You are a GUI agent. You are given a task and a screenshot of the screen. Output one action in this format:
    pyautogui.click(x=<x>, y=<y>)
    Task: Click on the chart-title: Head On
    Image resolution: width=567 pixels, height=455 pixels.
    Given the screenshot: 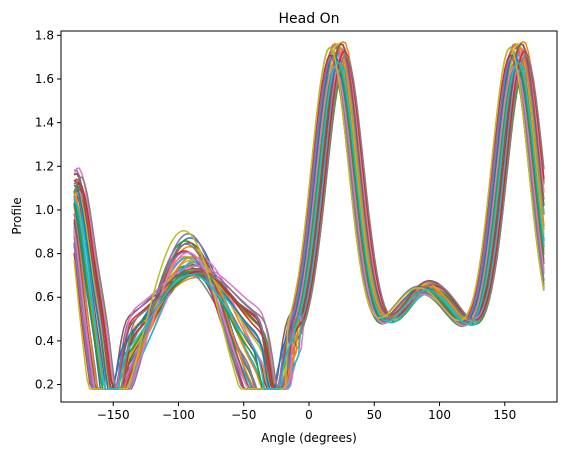 What is the action you would take?
    pyautogui.click(x=309, y=19)
    